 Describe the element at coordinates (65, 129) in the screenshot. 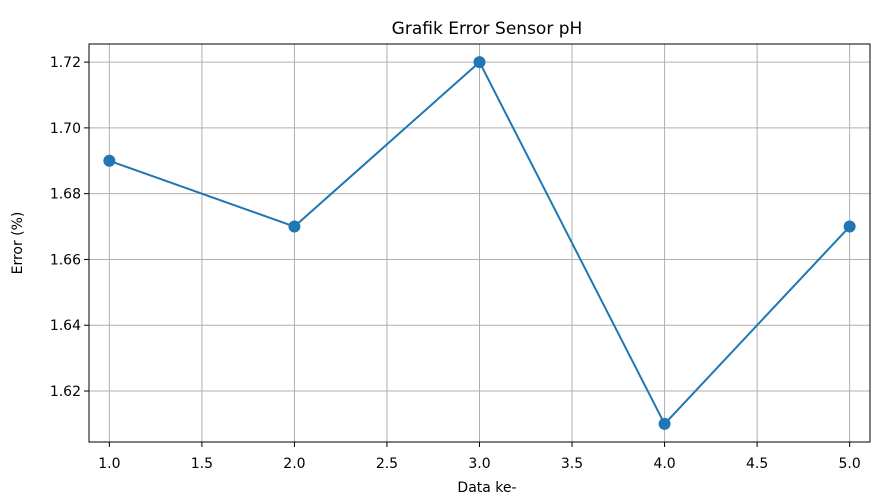

I see `y-tick-label: 1.70` at that location.